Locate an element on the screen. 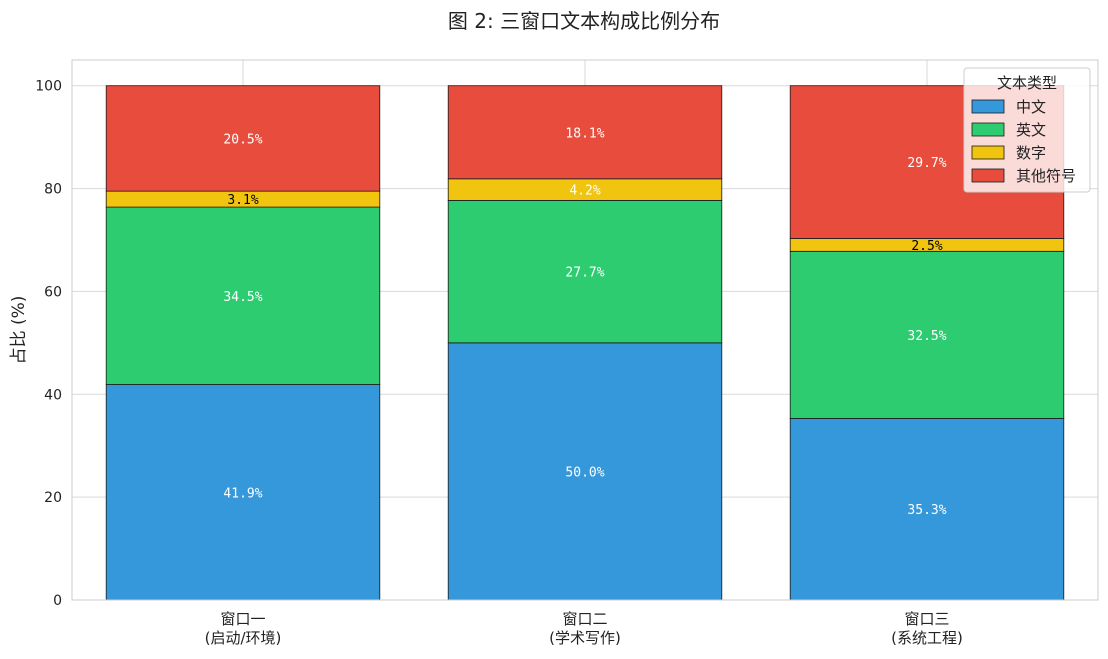 The width and height of the screenshot is (1108, 659). legend-label: 中文 is located at coordinates (1031, 107).